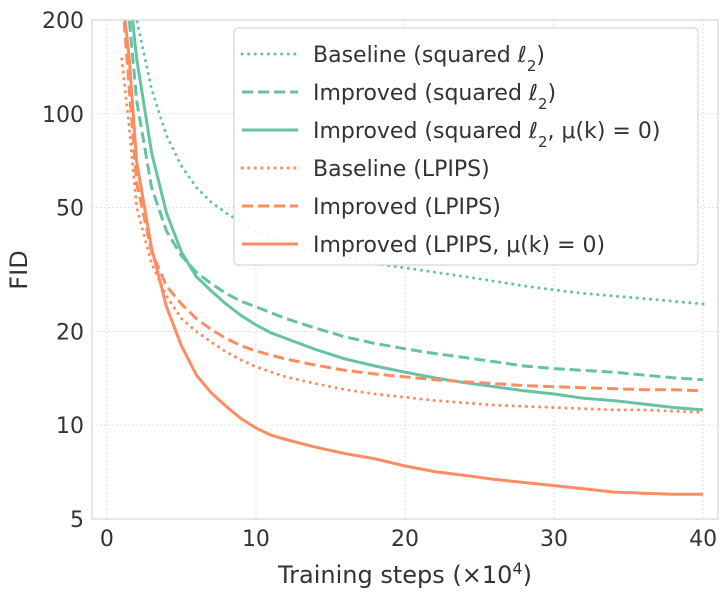 The image size is (725, 592). What do you see at coordinates (554, 539) in the screenshot?
I see `x-tick-label: 30` at bounding box center [554, 539].